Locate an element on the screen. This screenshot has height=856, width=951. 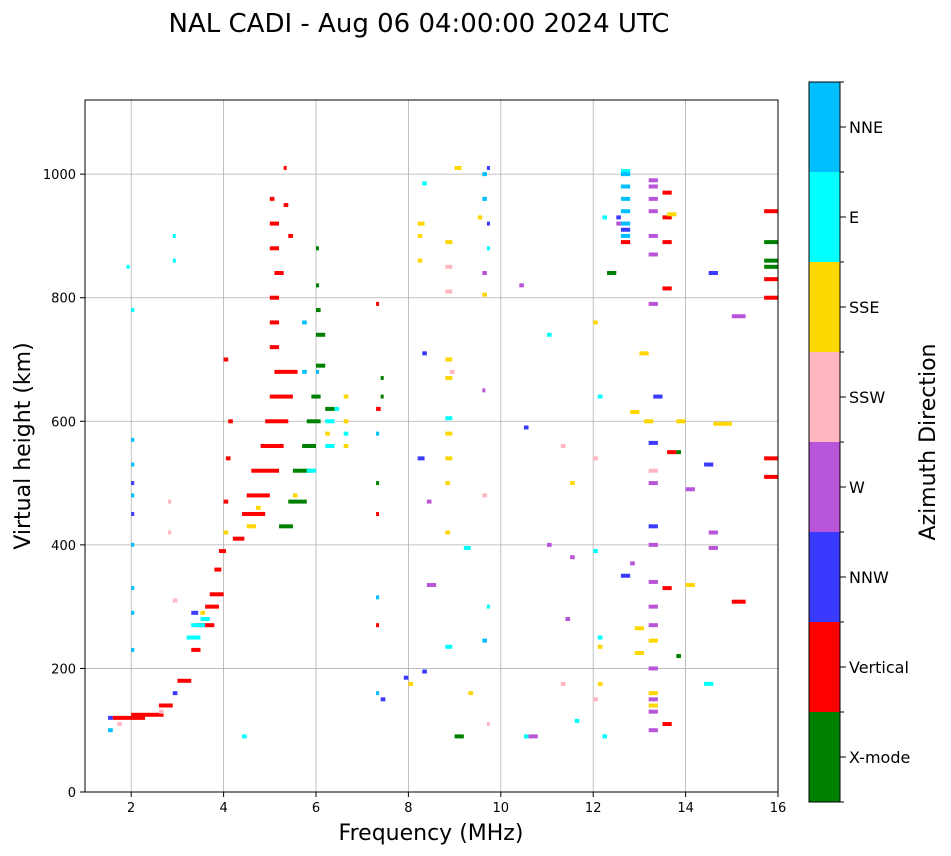
y-tick-label: 400 is located at coordinates (63, 546).